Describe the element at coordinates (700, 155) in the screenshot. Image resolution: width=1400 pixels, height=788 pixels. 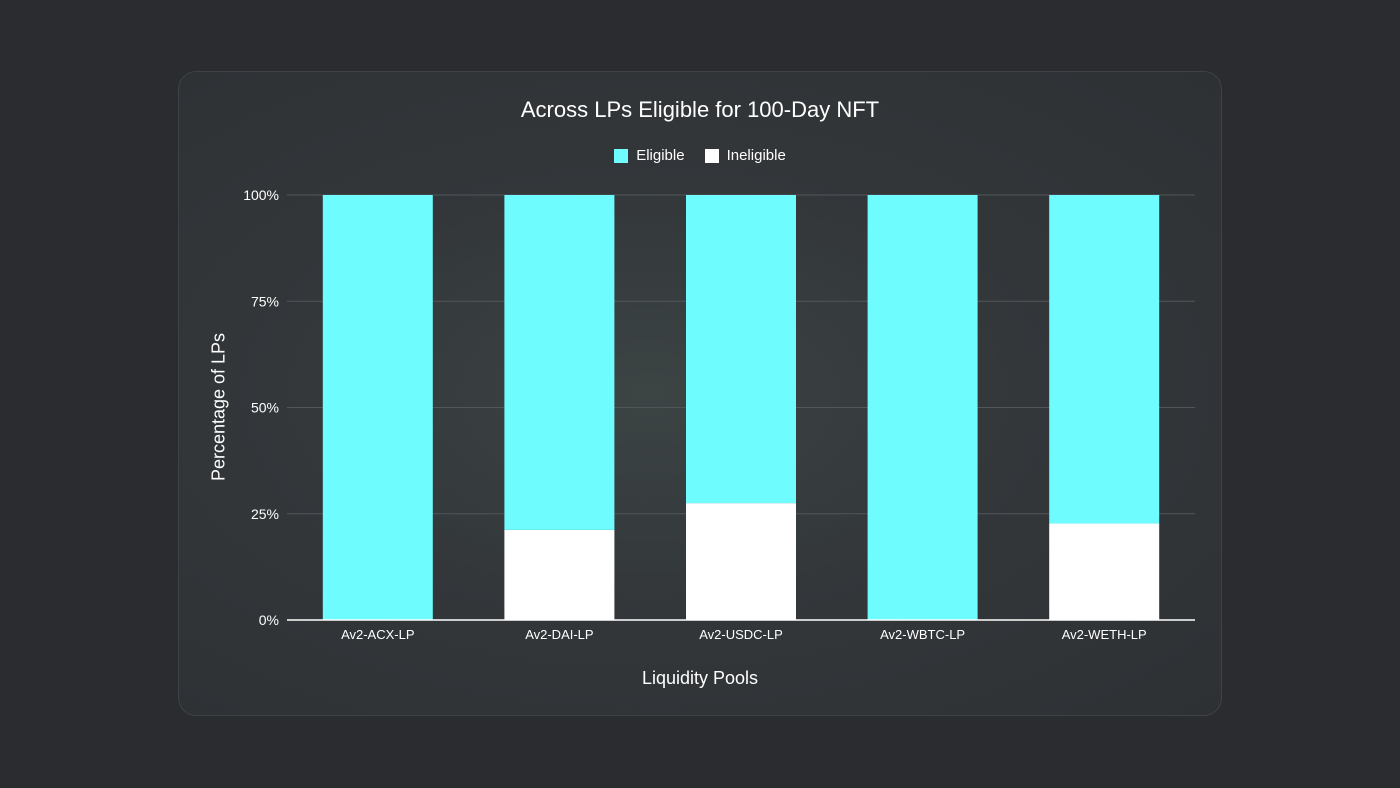
I see `legend: Eligible Ineligible` at that location.